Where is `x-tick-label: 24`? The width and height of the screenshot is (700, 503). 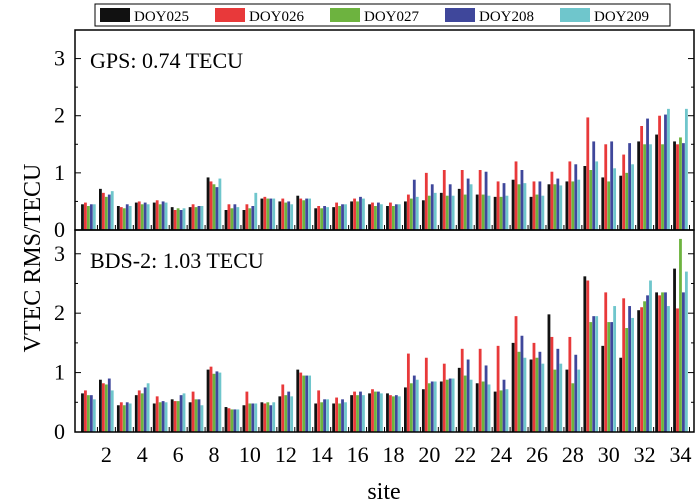 x-tick-label: 24 is located at coordinates (501, 454).